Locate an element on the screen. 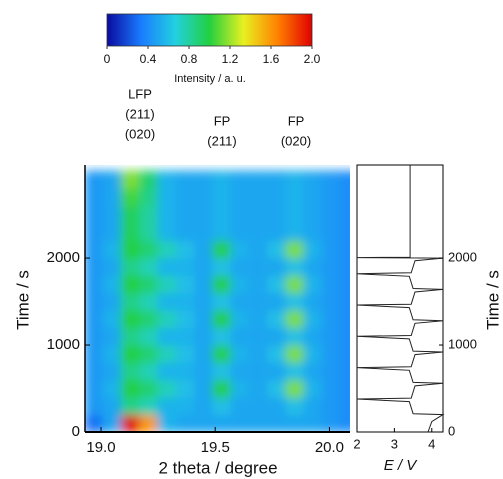 Image resolution: width=503 pixels, height=479 pixels. colorbar-tick-label: 0.4 is located at coordinates (148, 59).